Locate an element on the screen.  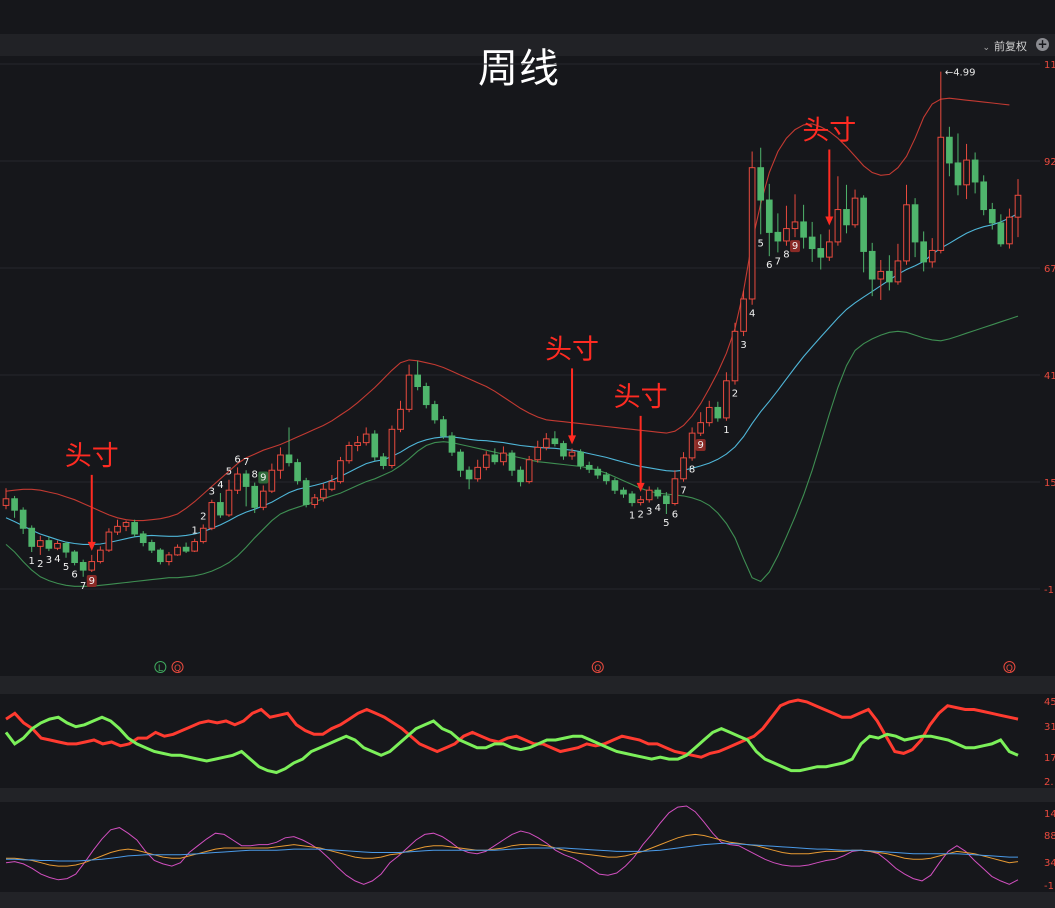
kdj-tick-label: 31 is located at coordinates (1049, 727).